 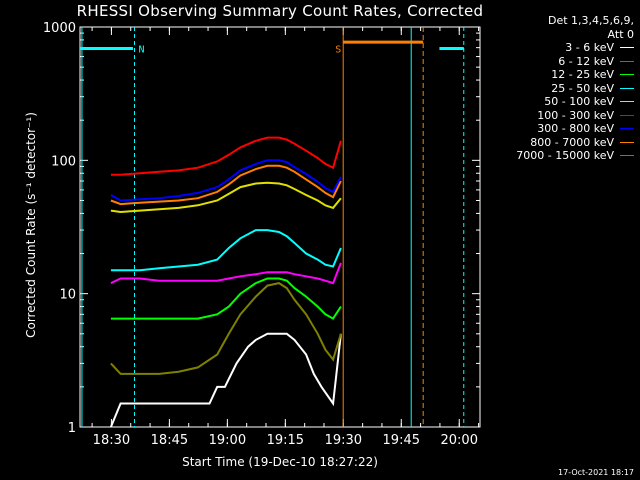 I want to click on legend-item: 50 - 100 keV, so click(x=575, y=102).